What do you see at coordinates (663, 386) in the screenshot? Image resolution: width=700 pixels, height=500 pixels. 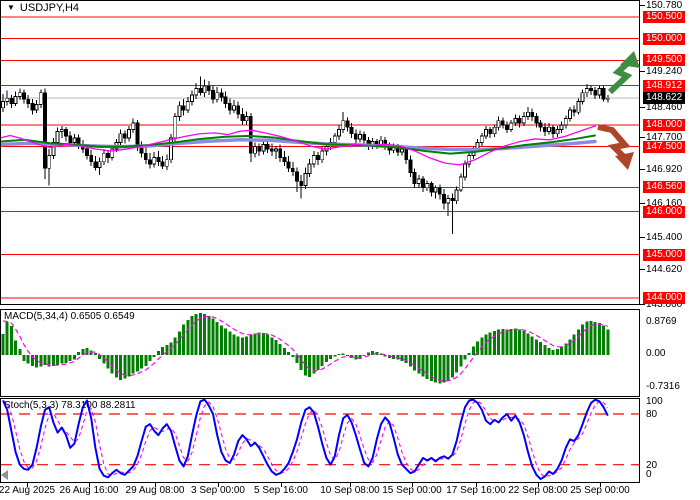 I see `macd-scale-label: -0.7316` at bounding box center [663, 386].